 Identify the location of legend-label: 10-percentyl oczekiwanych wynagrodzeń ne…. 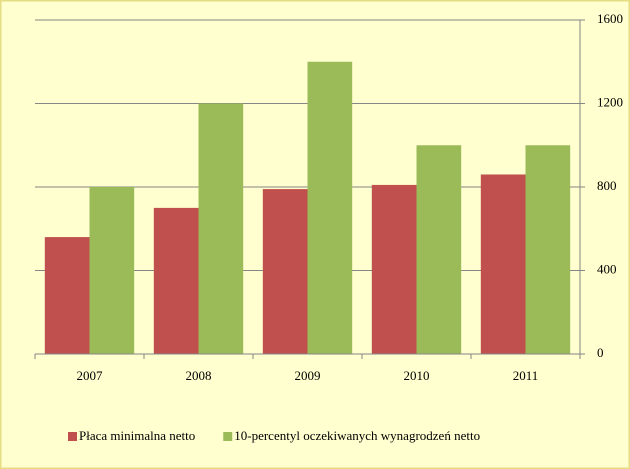
(357, 435).